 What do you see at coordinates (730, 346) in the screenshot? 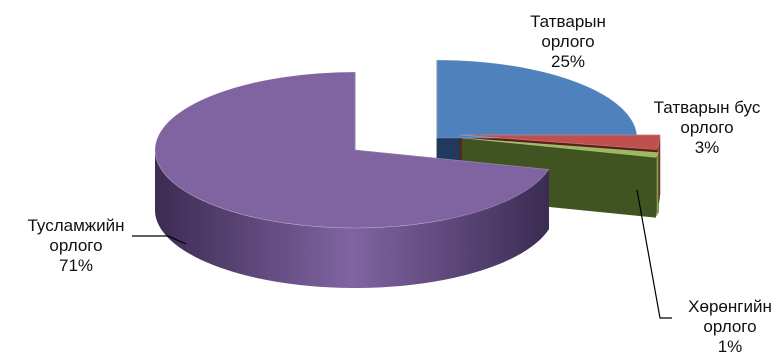
I see `data-label-line: 1%` at bounding box center [730, 346].